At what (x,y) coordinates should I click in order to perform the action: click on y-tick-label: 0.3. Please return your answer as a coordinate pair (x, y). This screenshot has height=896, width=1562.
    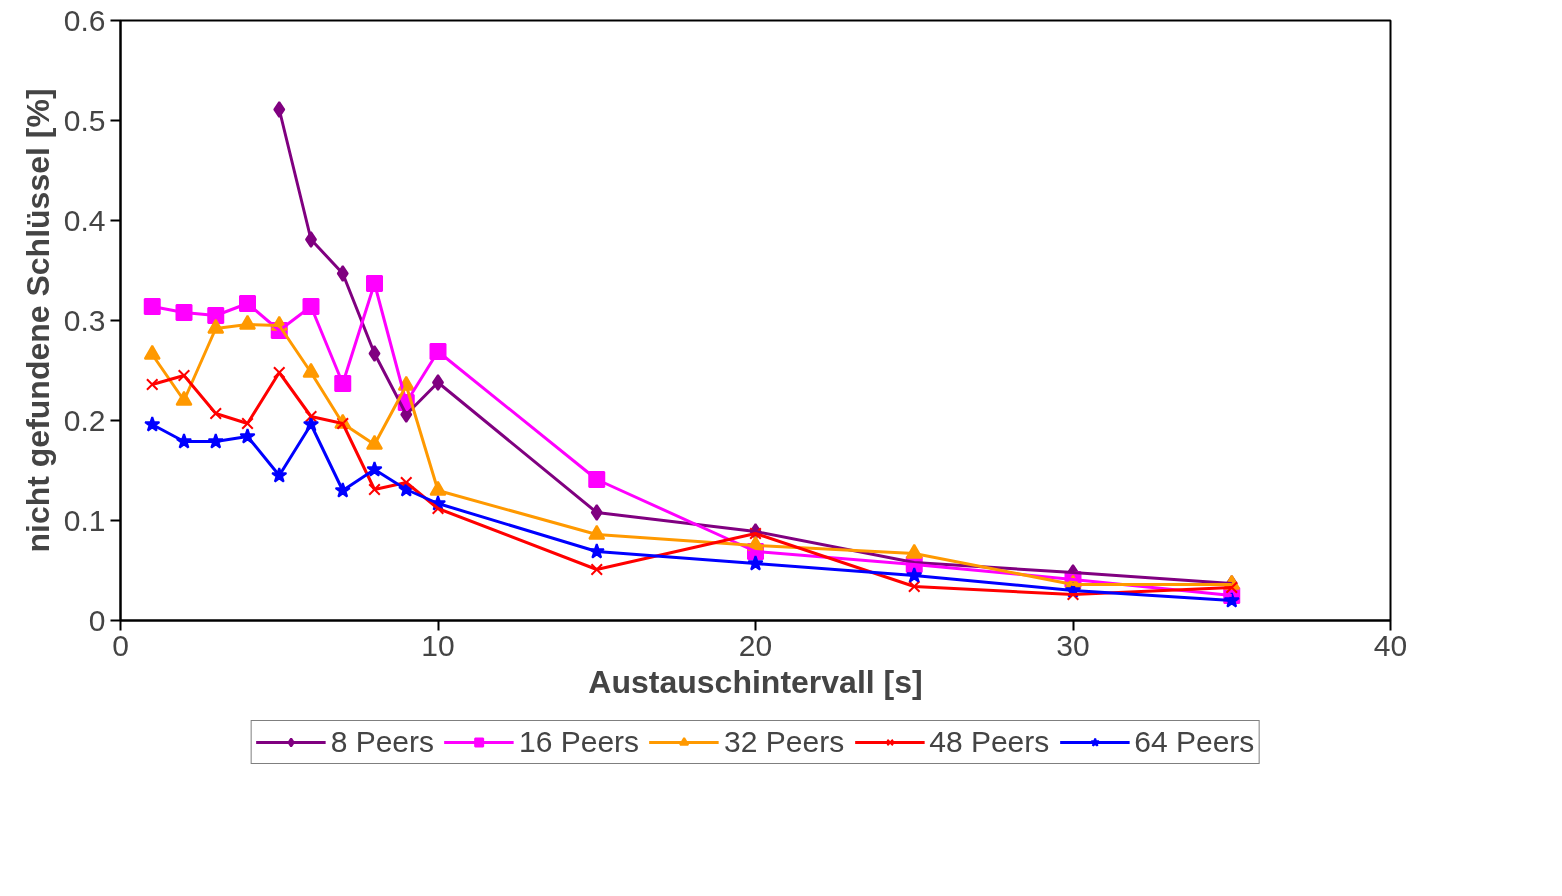
    Looking at the image, I should click on (84, 320).